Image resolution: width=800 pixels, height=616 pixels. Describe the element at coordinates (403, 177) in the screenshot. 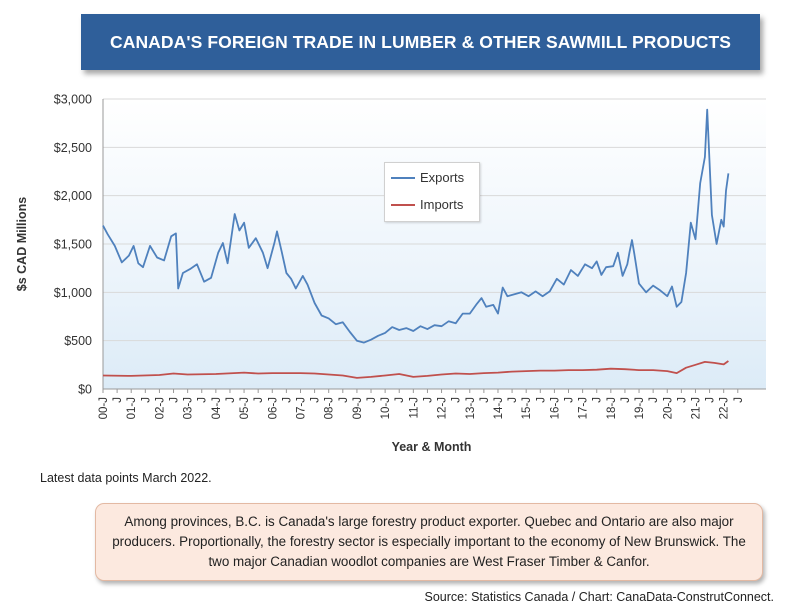

I see `legend-swatch-exports` at that location.